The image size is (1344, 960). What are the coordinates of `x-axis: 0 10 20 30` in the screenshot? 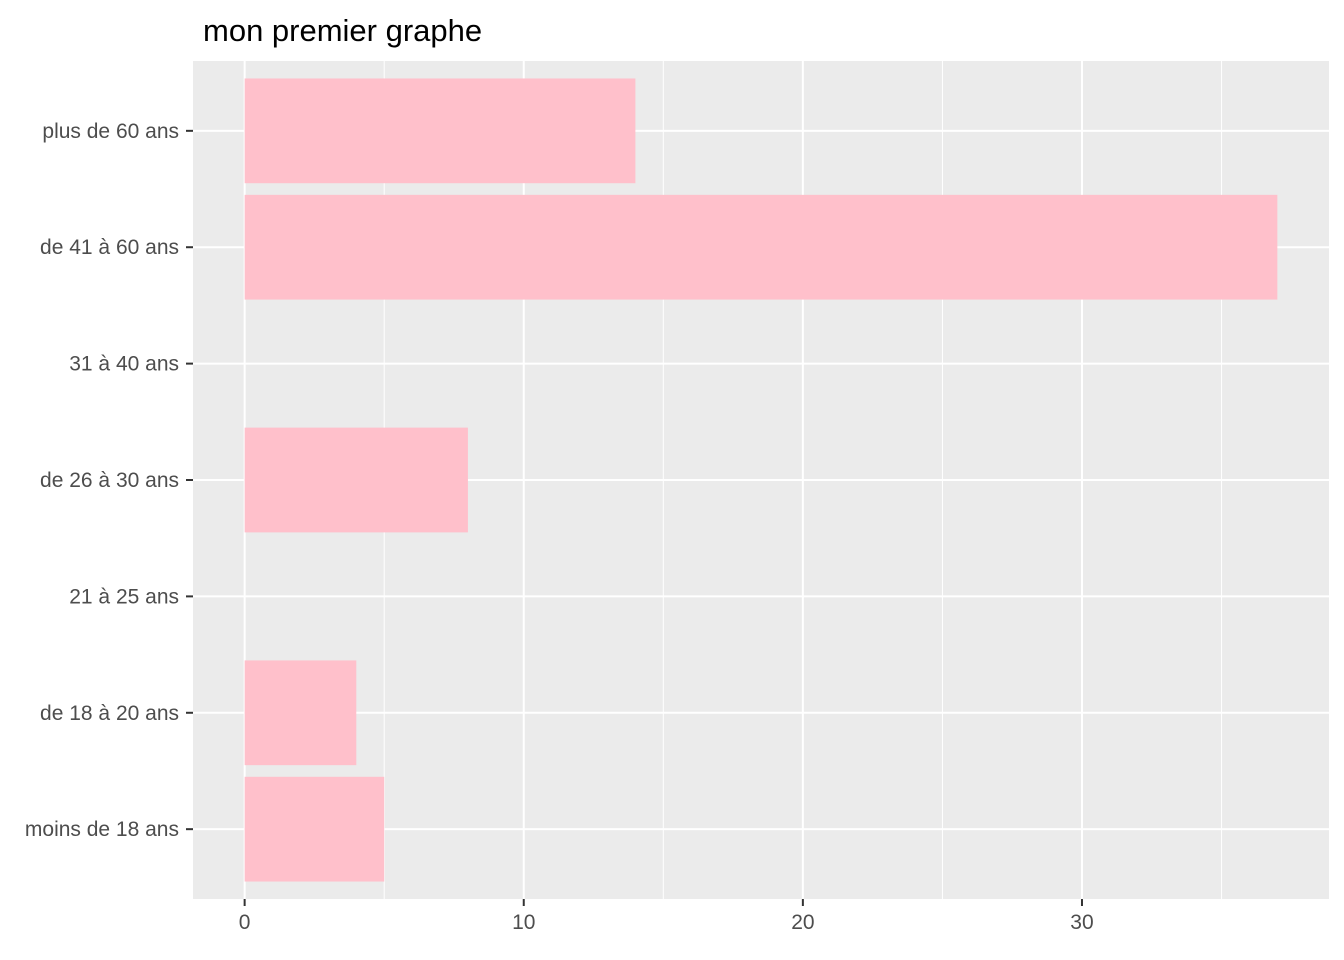 It's located at (666, 916).